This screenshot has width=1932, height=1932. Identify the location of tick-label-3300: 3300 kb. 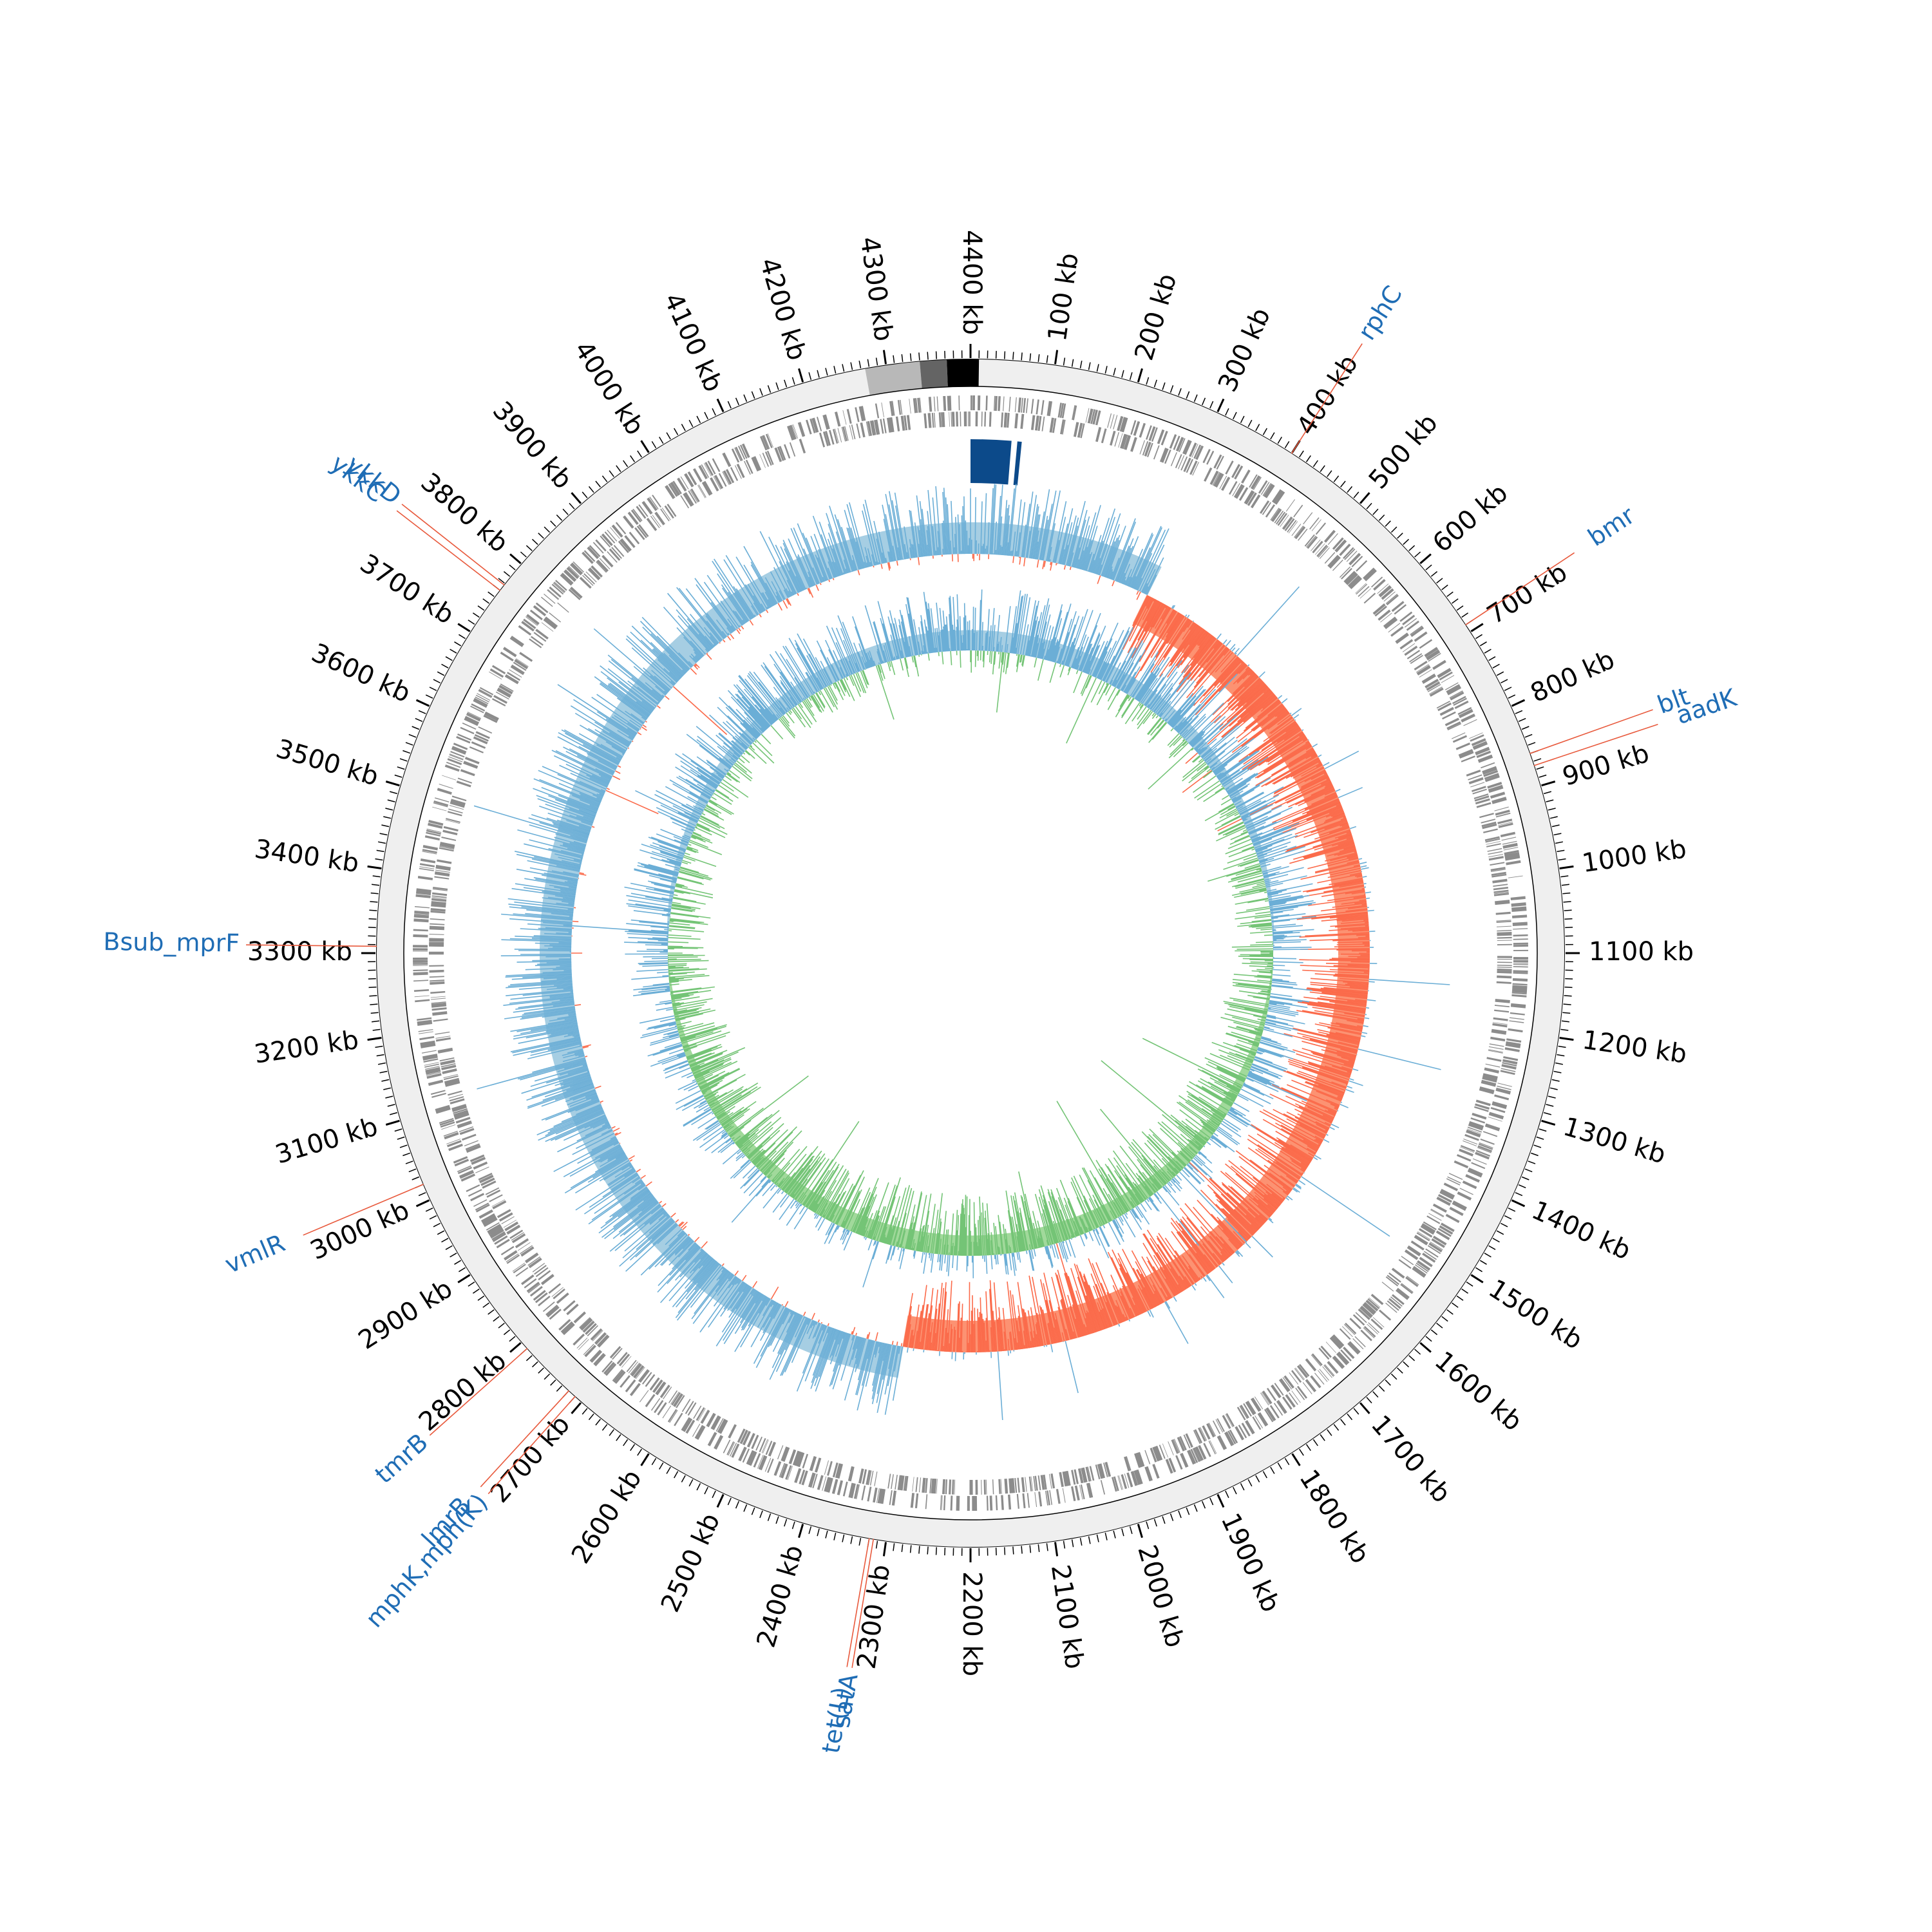
(299, 952).